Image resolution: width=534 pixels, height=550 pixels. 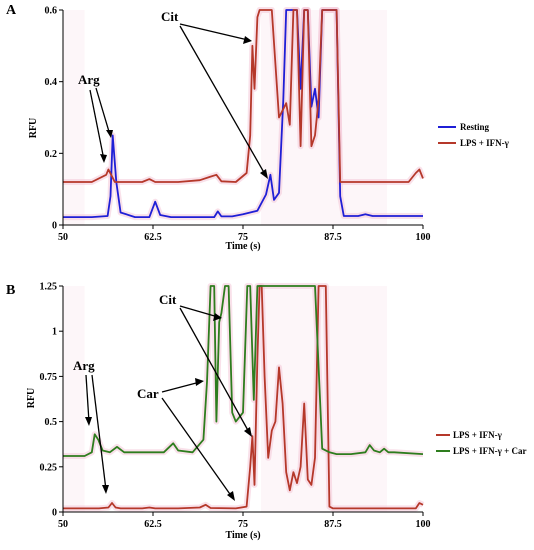 I want to click on panel-a-letter: A, so click(x=11, y=10).